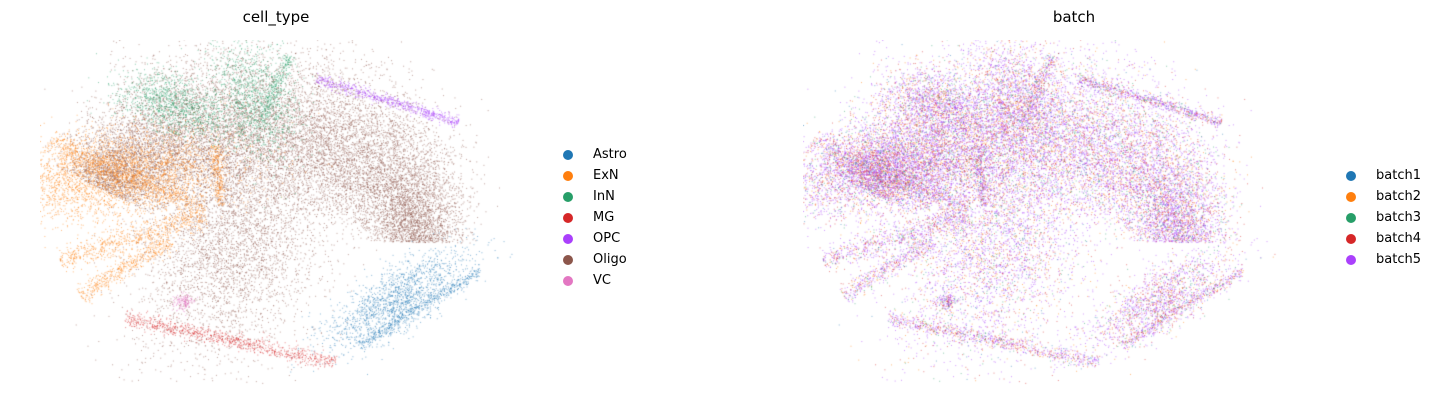 The height and width of the screenshot is (411, 1446). What do you see at coordinates (610, 259) in the screenshot?
I see `legend-label: Oligo` at bounding box center [610, 259].